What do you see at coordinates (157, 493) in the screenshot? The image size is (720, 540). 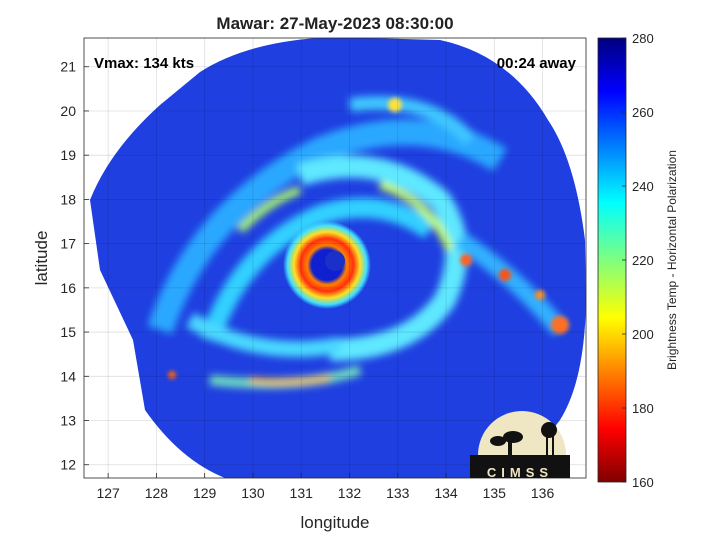 I see `x-tick-label: 128` at bounding box center [157, 493].